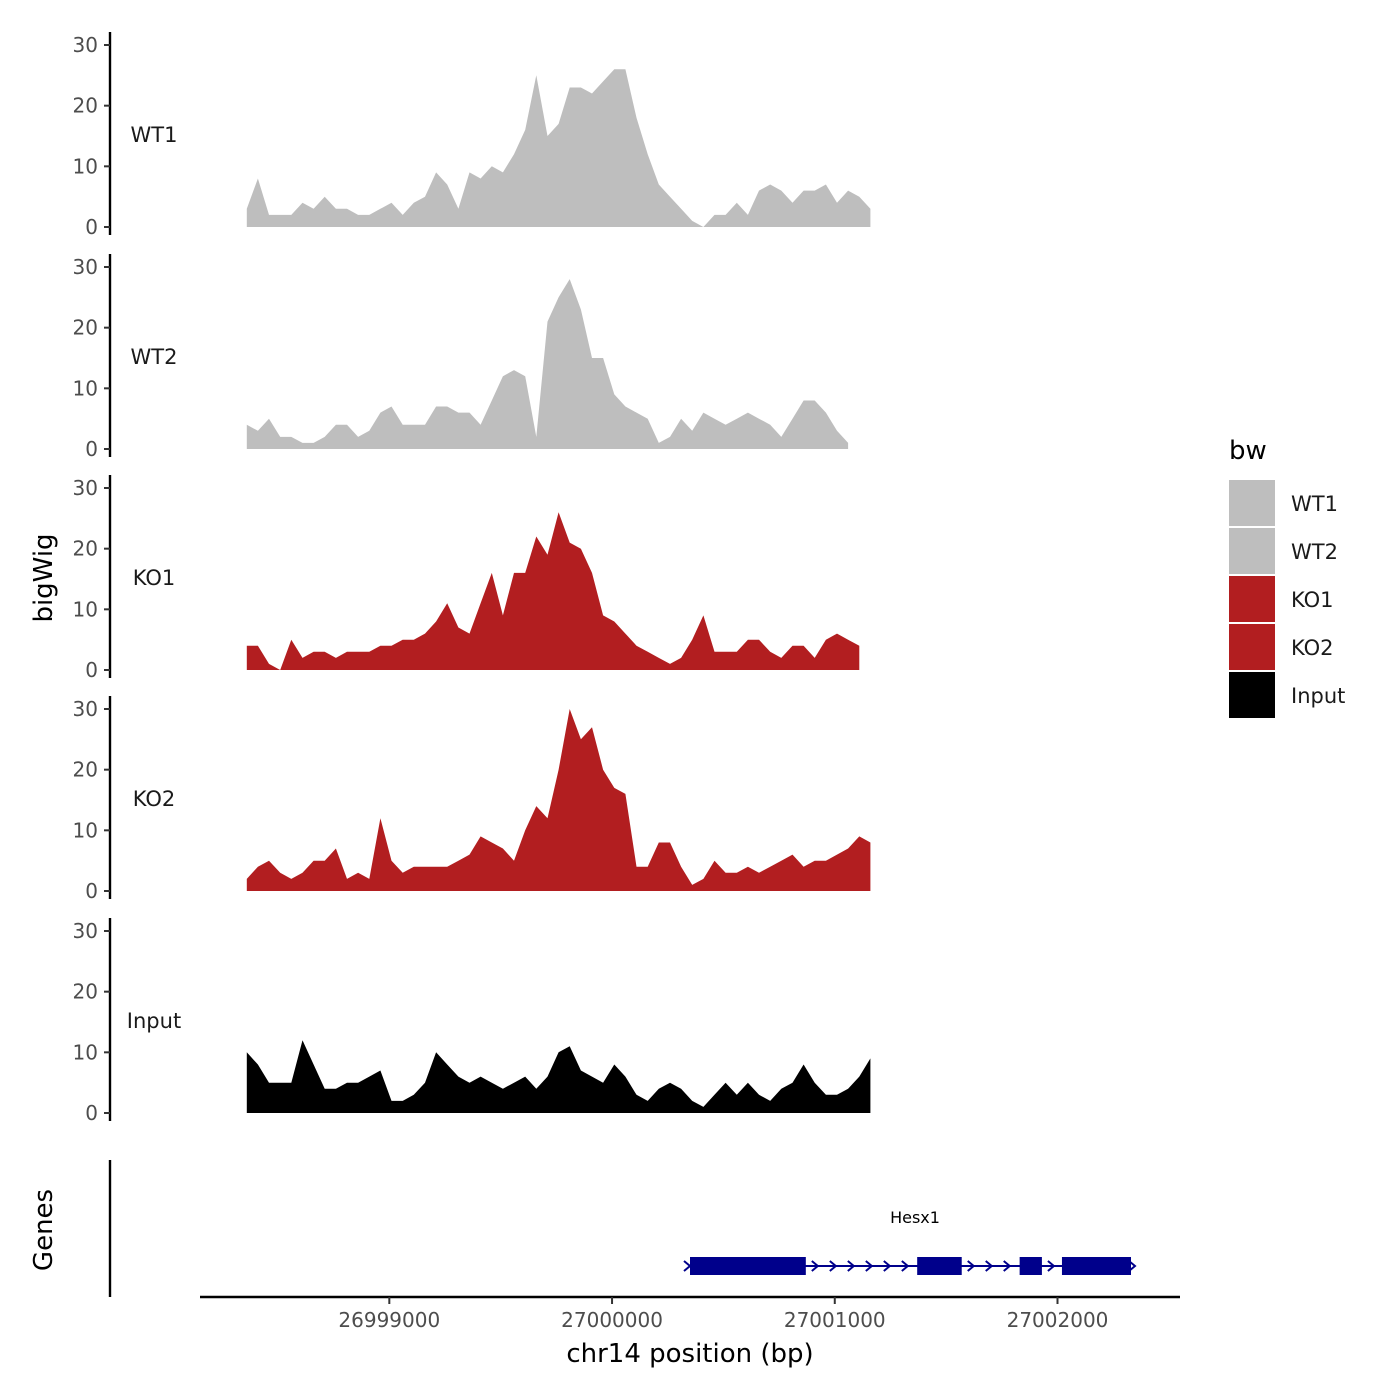 The image size is (1400, 1400). I want to click on track-ko2: 0 10 20 30 KO2, so click(472, 799).